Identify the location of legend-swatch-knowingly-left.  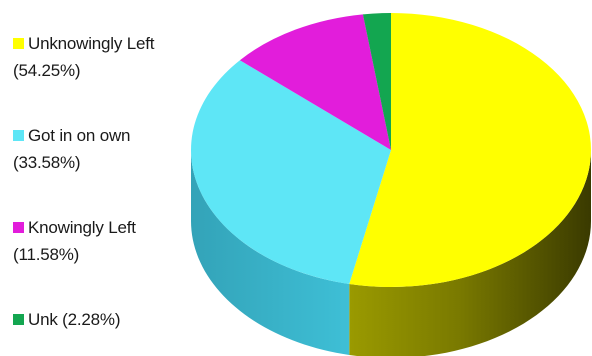
(18, 227).